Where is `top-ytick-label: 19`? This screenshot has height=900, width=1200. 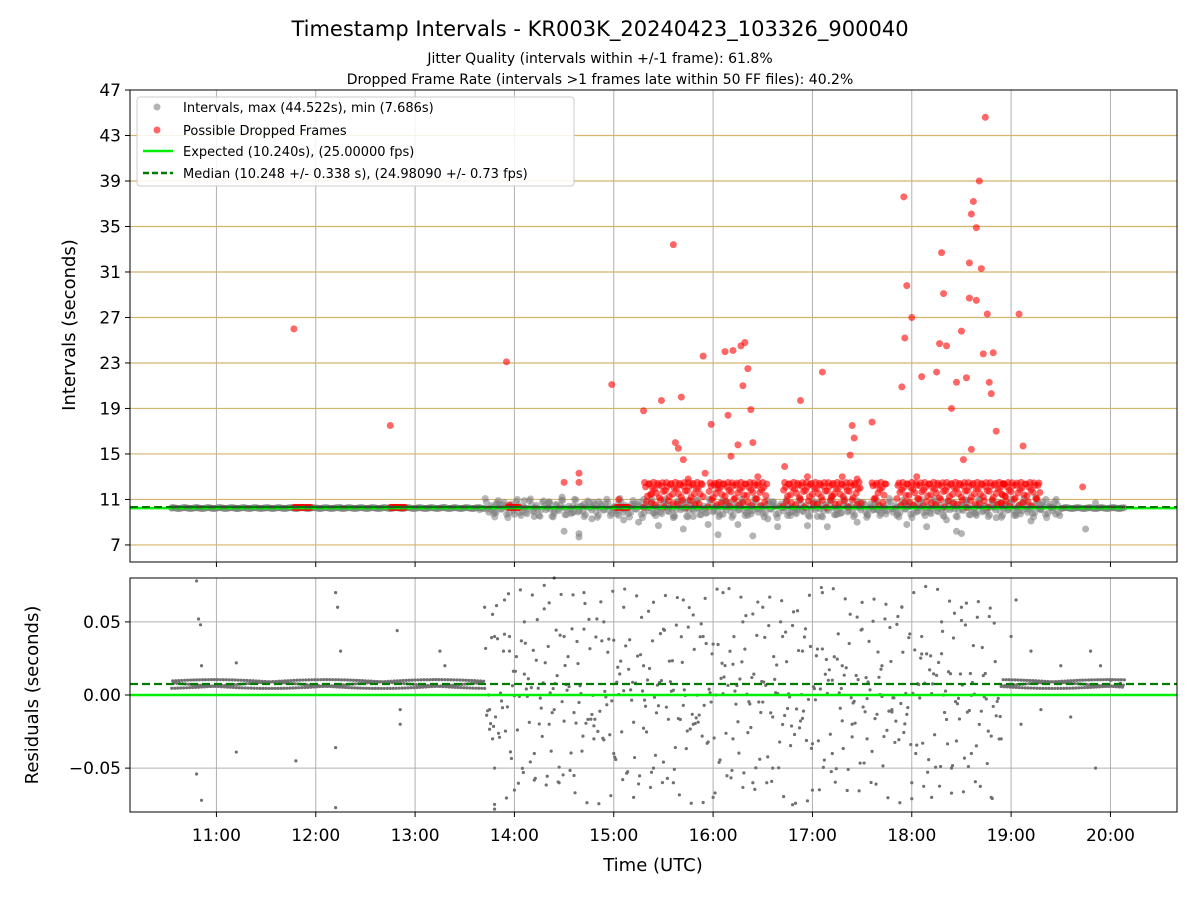 top-ytick-label: 19 is located at coordinates (110, 409).